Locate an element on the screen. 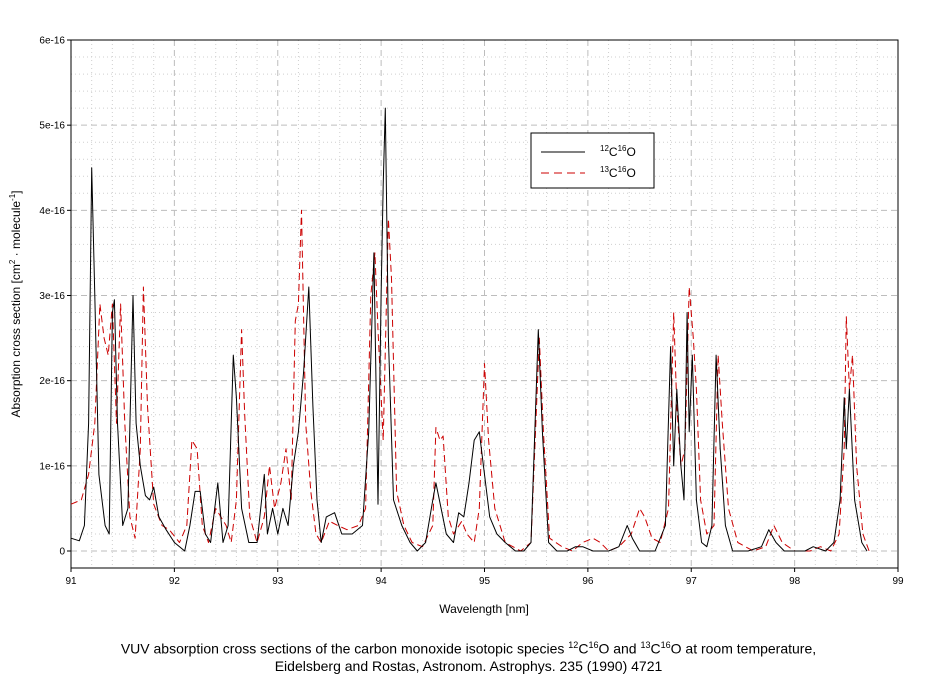 This screenshot has width=937, height=676. y-tick-label: 2e-16 is located at coordinates (52, 381).